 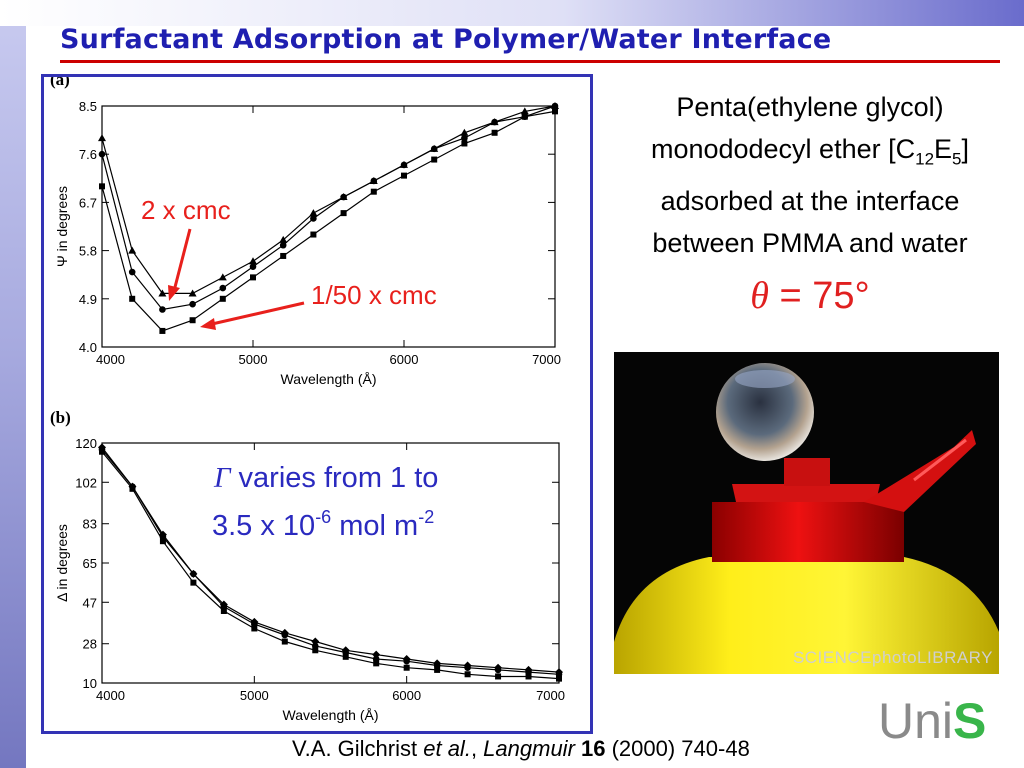 I want to click on annotation-gamma-line2: 3.5 x 10-6 mol m-2, so click(x=323, y=524).